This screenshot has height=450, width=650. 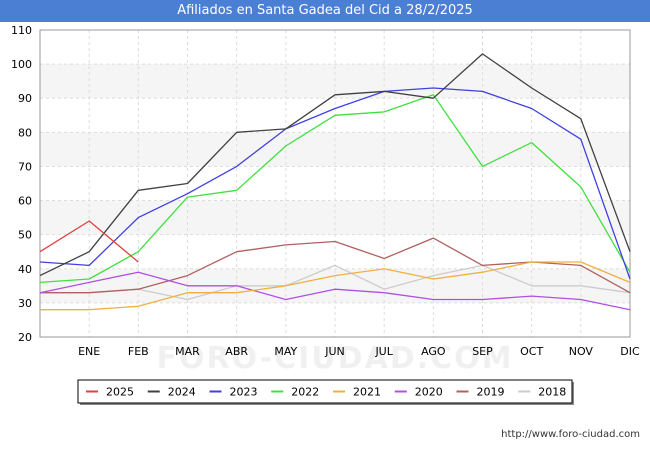 What do you see at coordinates (236, 351) in the screenshot?
I see `x-tick-label: ABR` at bounding box center [236, 351].